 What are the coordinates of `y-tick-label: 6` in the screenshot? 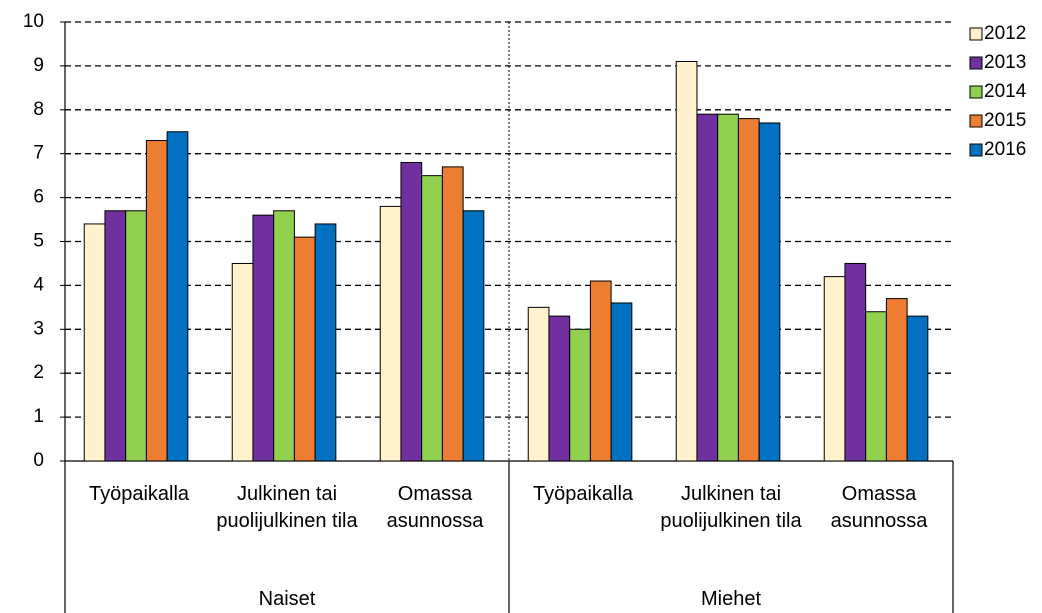 It's located at (38, 197).